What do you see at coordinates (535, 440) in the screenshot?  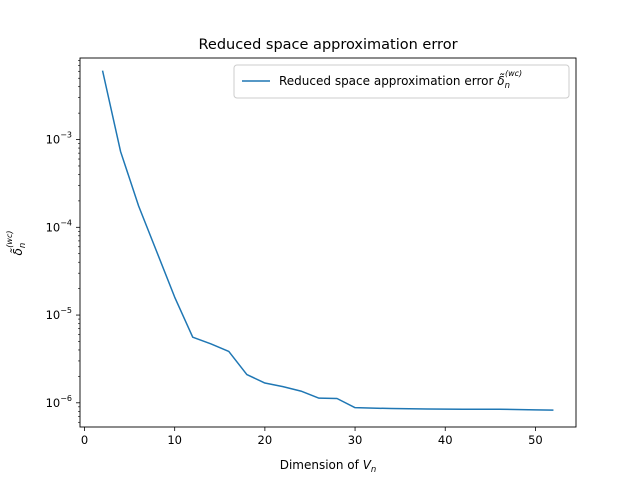 I see `x-tick-label: 50` at bounding box center [535, 440].